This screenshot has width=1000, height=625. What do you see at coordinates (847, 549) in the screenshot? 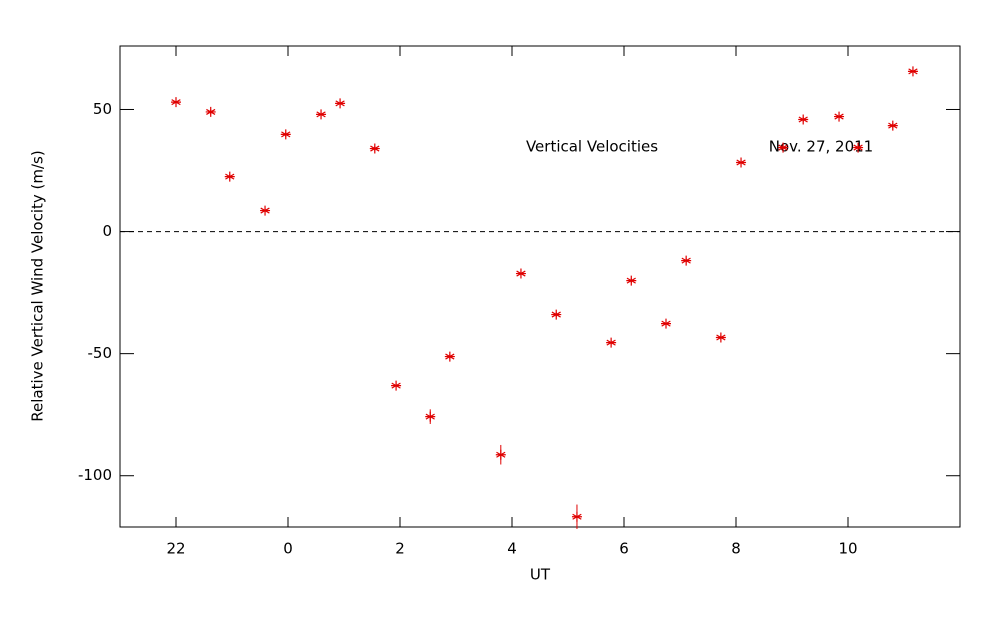
I see `x-tick-label: 10` at bounding box center [847, 549].